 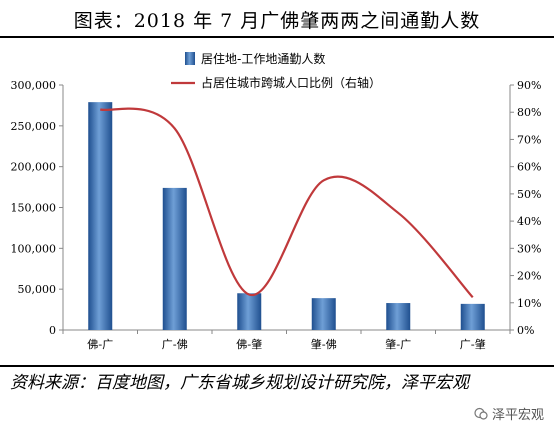 What do you see at coordinates (249, 344) in the screenshot?
I see `x-tick-label: 佛-肇` at bounding box center [249, 344].